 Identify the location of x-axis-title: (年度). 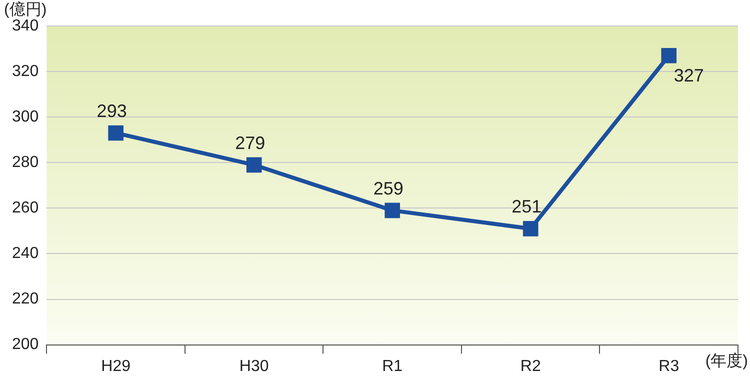
(726, 361).